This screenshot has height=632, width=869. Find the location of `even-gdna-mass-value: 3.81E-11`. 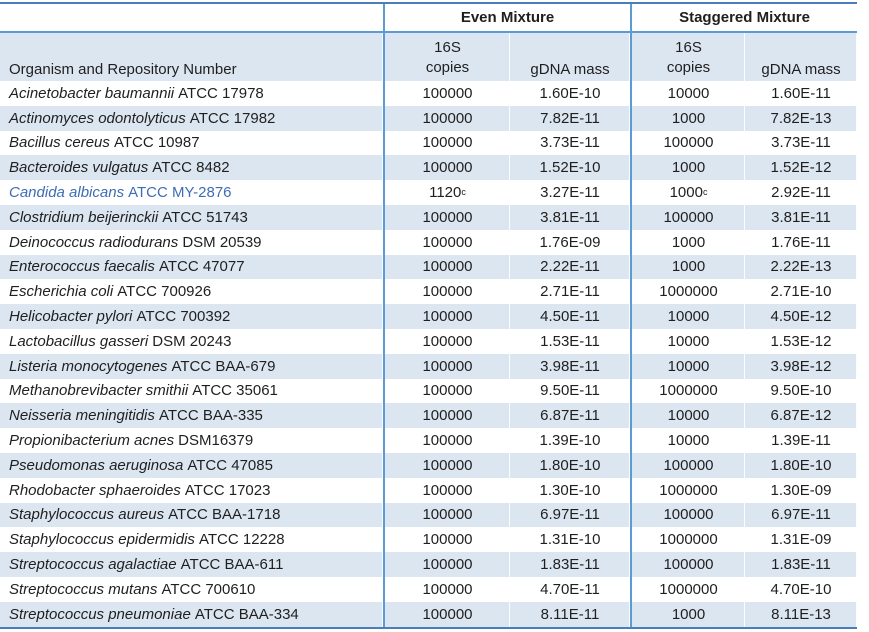

even-gdna-mass-value: 3.81E-11 is located at coordinates (570, 217).